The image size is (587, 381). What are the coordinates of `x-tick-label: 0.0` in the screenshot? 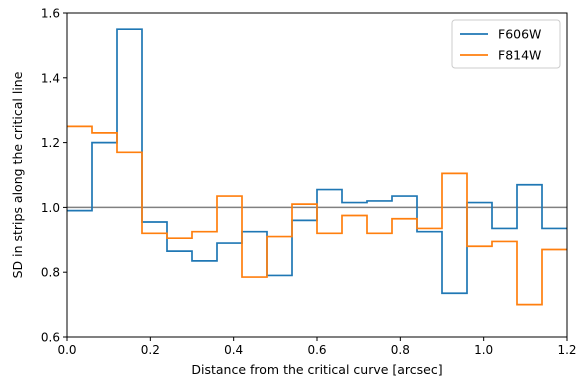 It's located at (66, 350).